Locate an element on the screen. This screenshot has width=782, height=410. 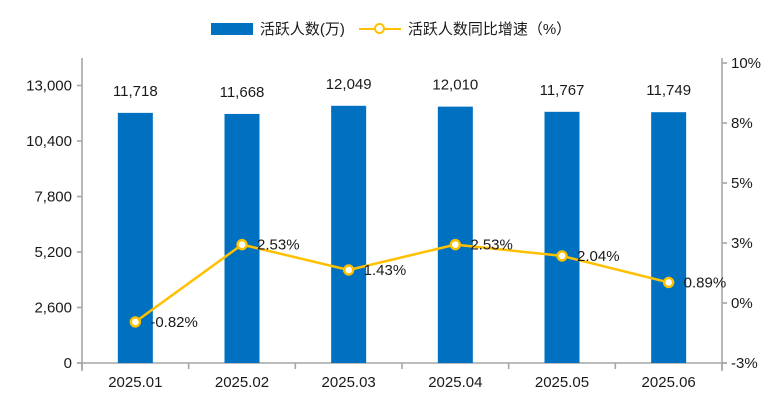
right-axis-tick-label: 5% is located at coordinates (742, 183).